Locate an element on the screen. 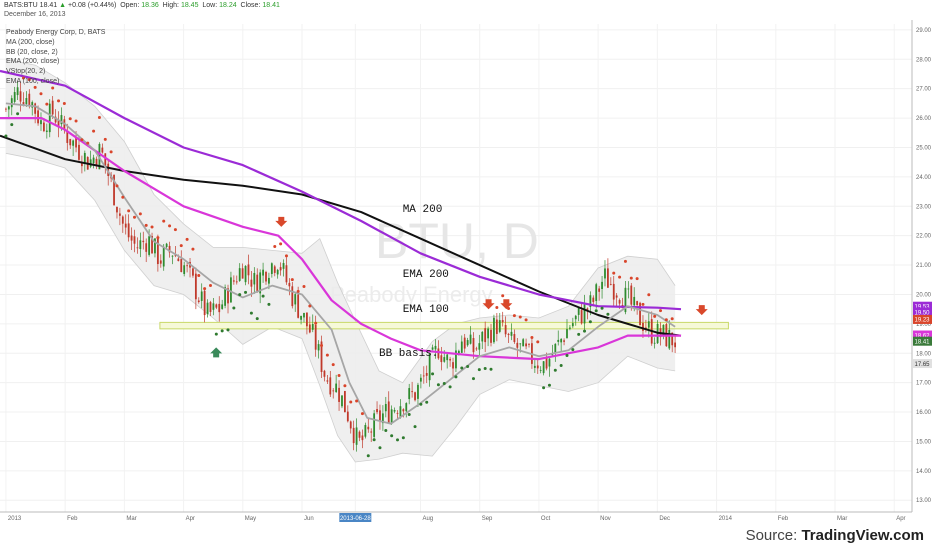  price-tick-label: 18.00 is located at coordinates (924, 354).